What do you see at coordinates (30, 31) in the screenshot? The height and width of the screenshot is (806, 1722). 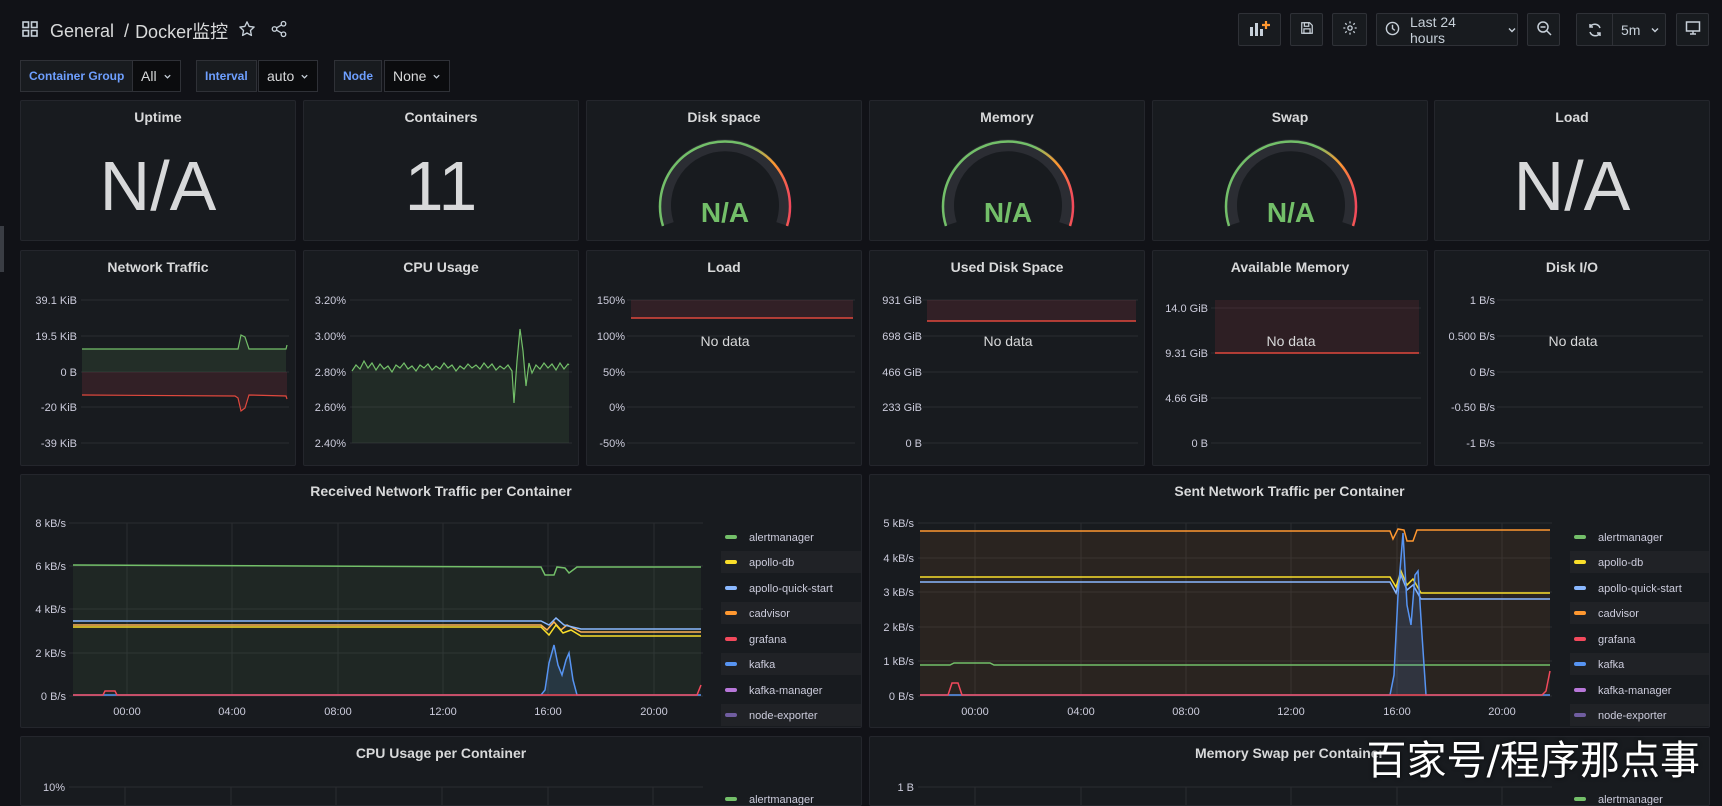 I see `dashboards-grid-icon` at bounding box center [30, 31].